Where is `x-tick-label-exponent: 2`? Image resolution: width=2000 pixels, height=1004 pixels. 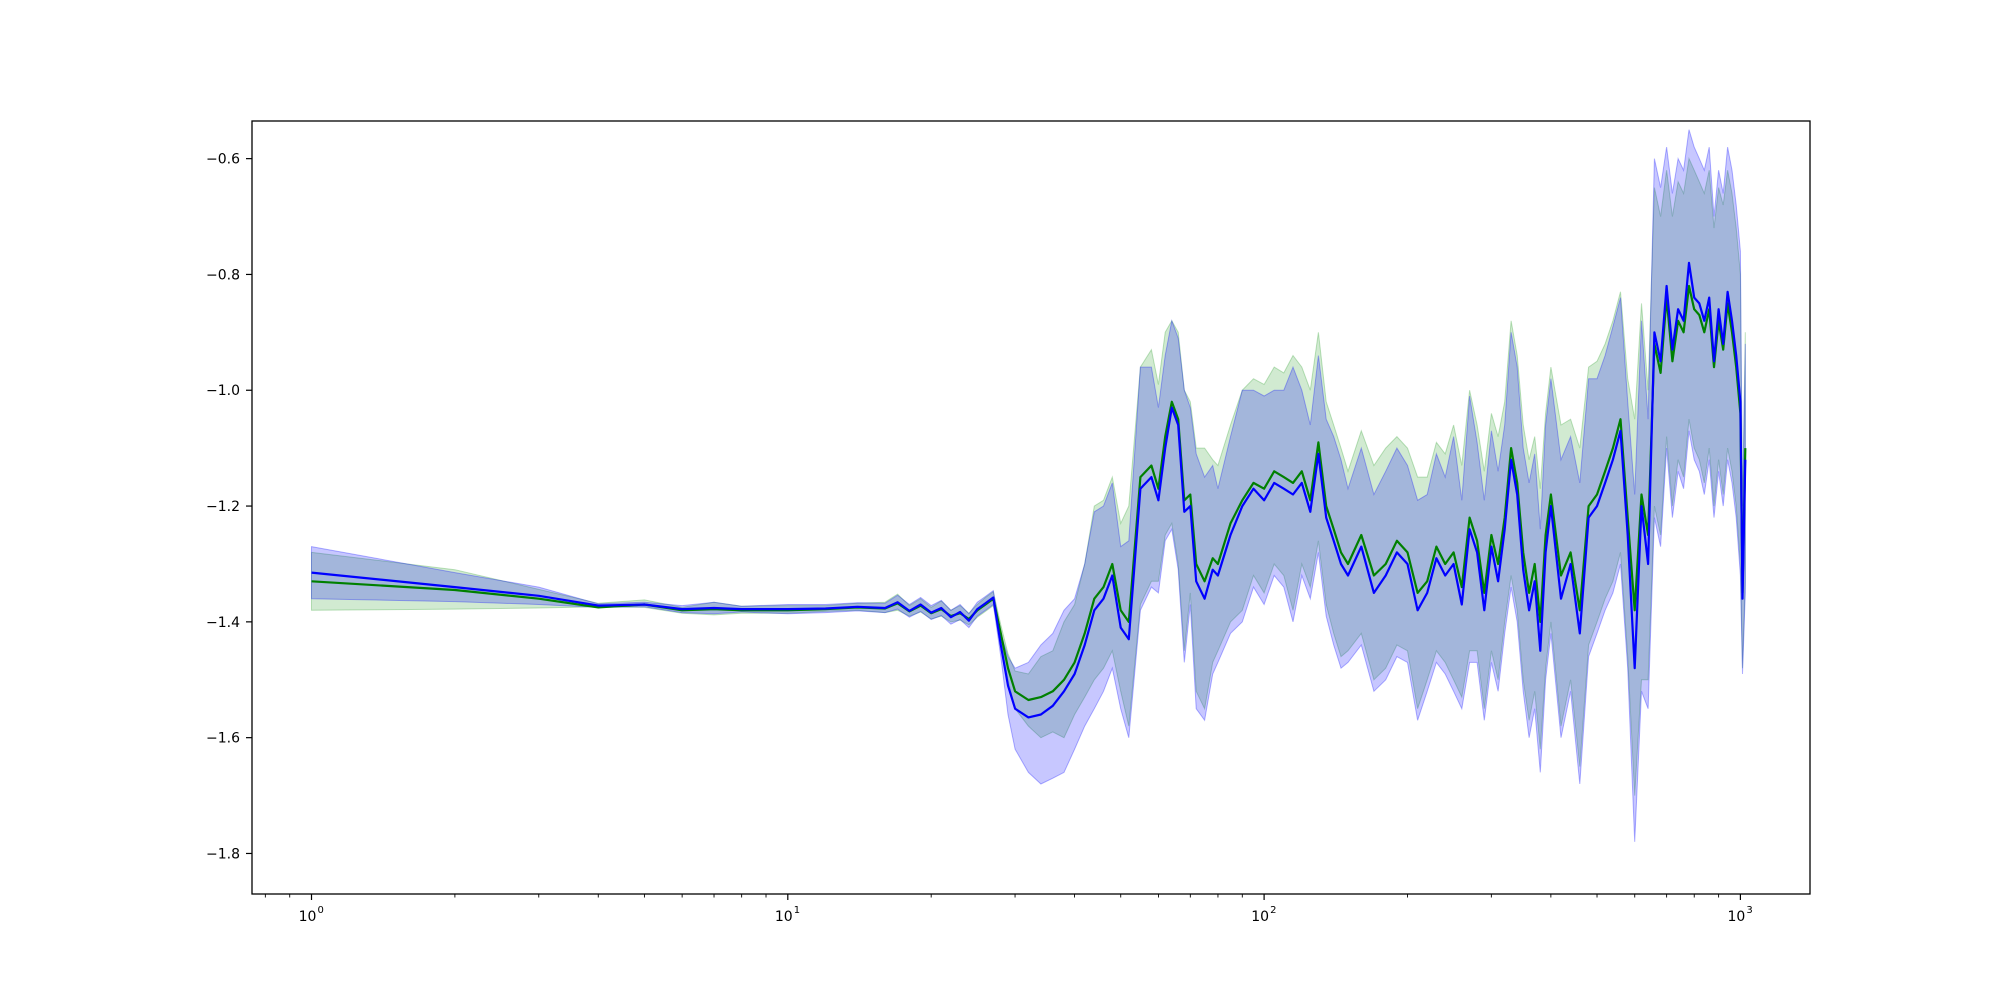 x-tick-label-exponent: 2 is located at coordinates (1273, 910).